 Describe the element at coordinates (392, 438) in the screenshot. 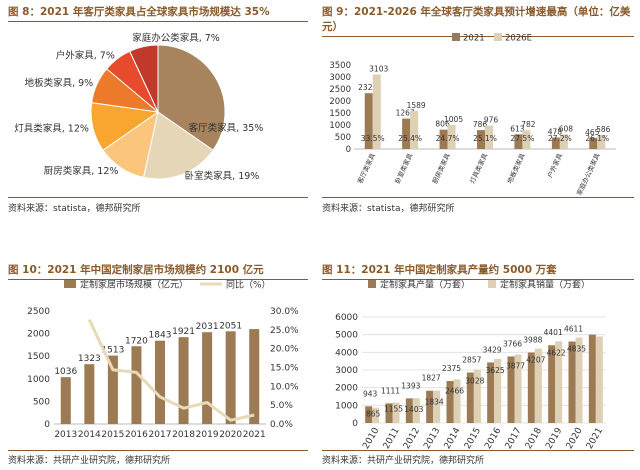

I see `x-tick-label: 2011` at that location.